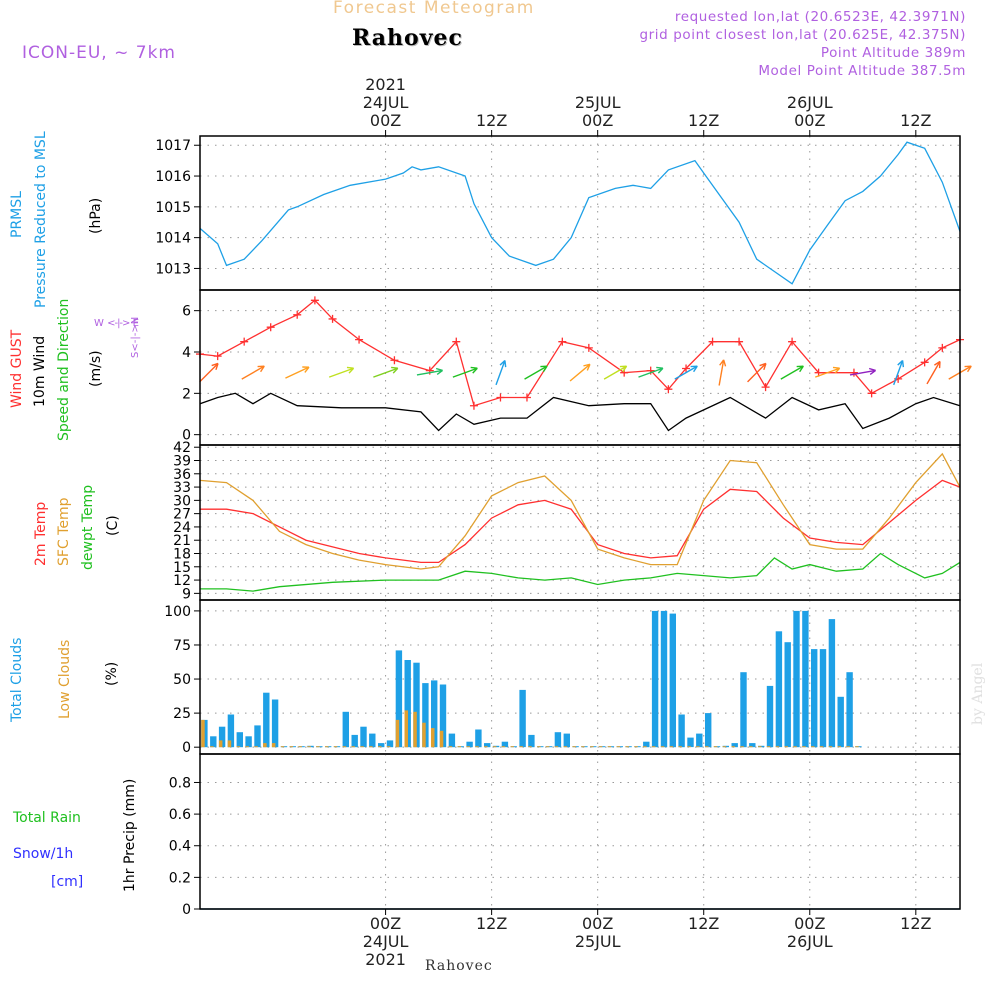  I want to click on y-tick-label: 2, so click(186, 394).